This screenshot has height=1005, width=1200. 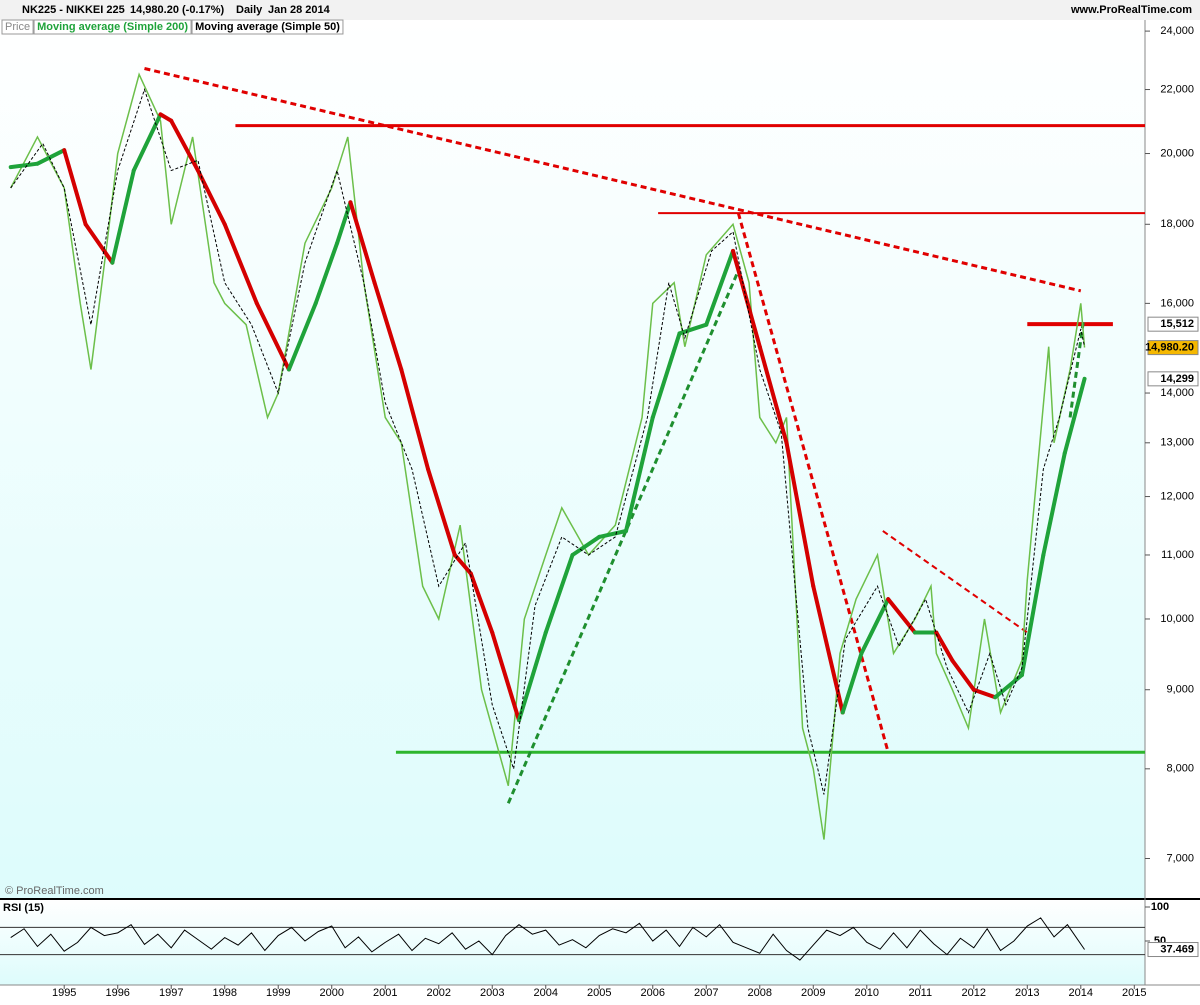 What do you see at coordinates (1177, 153) in the screenshot?
I see `y-tick-label: 20,000` at bounding box center [1177, 153].